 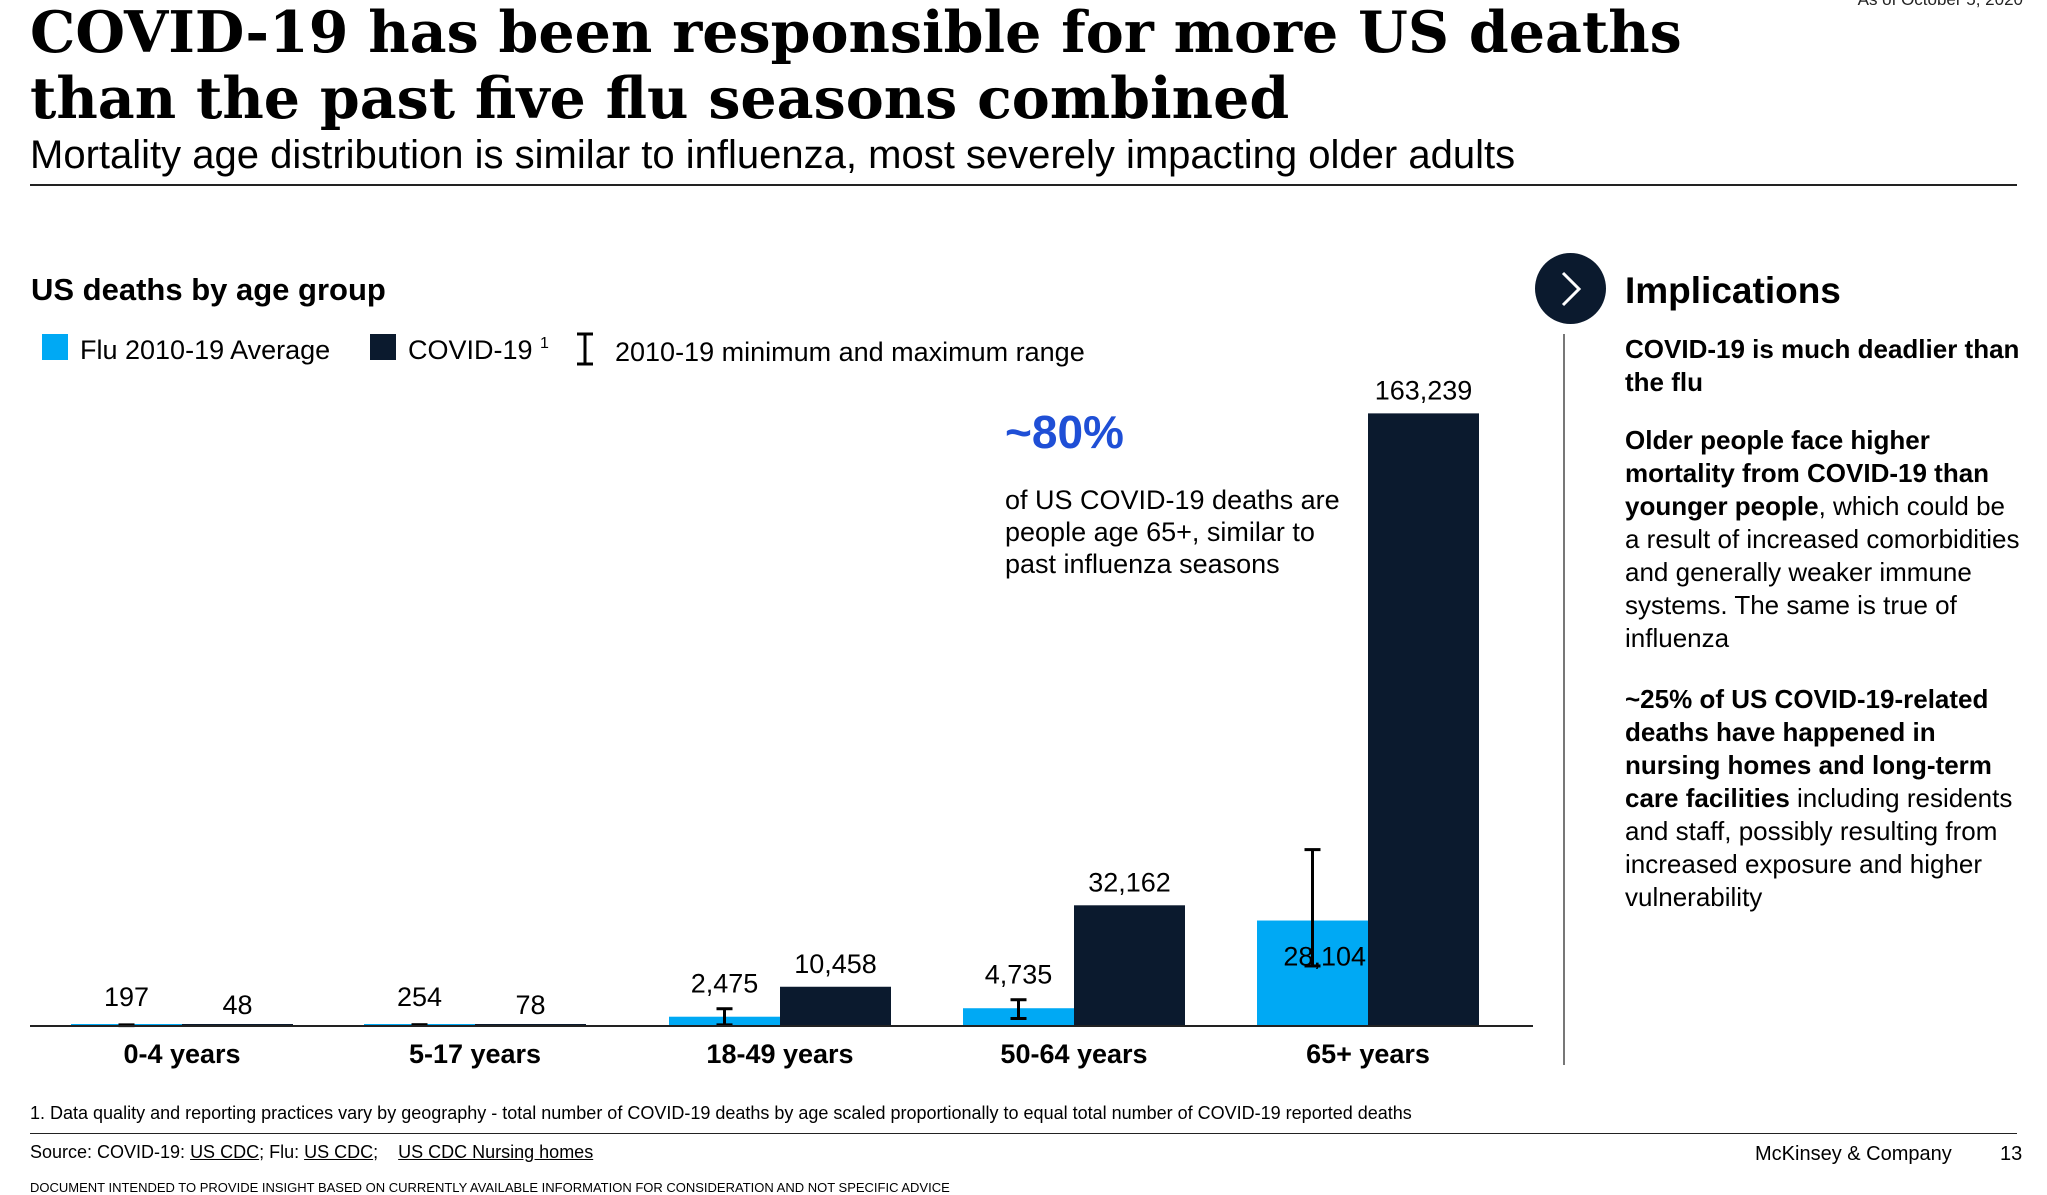 I want to click on flu-value-label-3: 2,475, so click(x=725, y=984).